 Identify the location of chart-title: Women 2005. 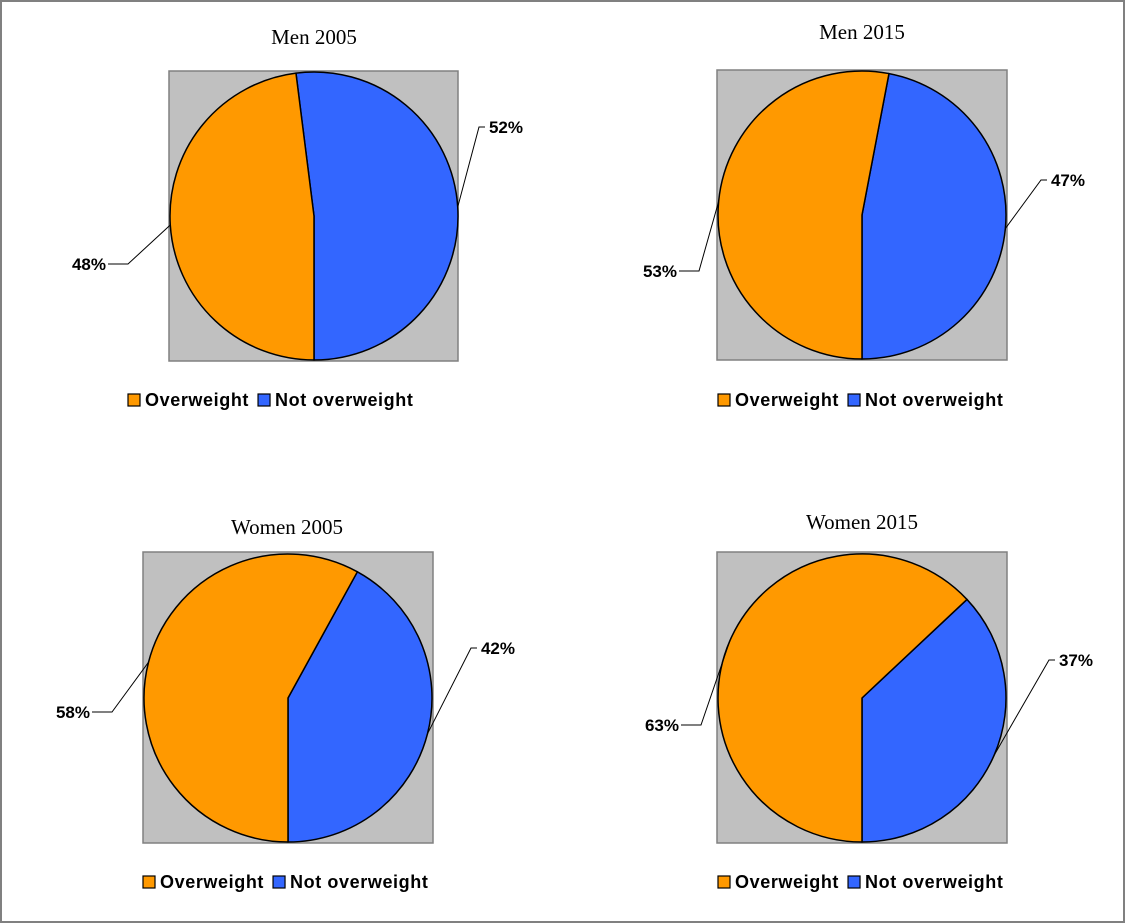
(287, 527).